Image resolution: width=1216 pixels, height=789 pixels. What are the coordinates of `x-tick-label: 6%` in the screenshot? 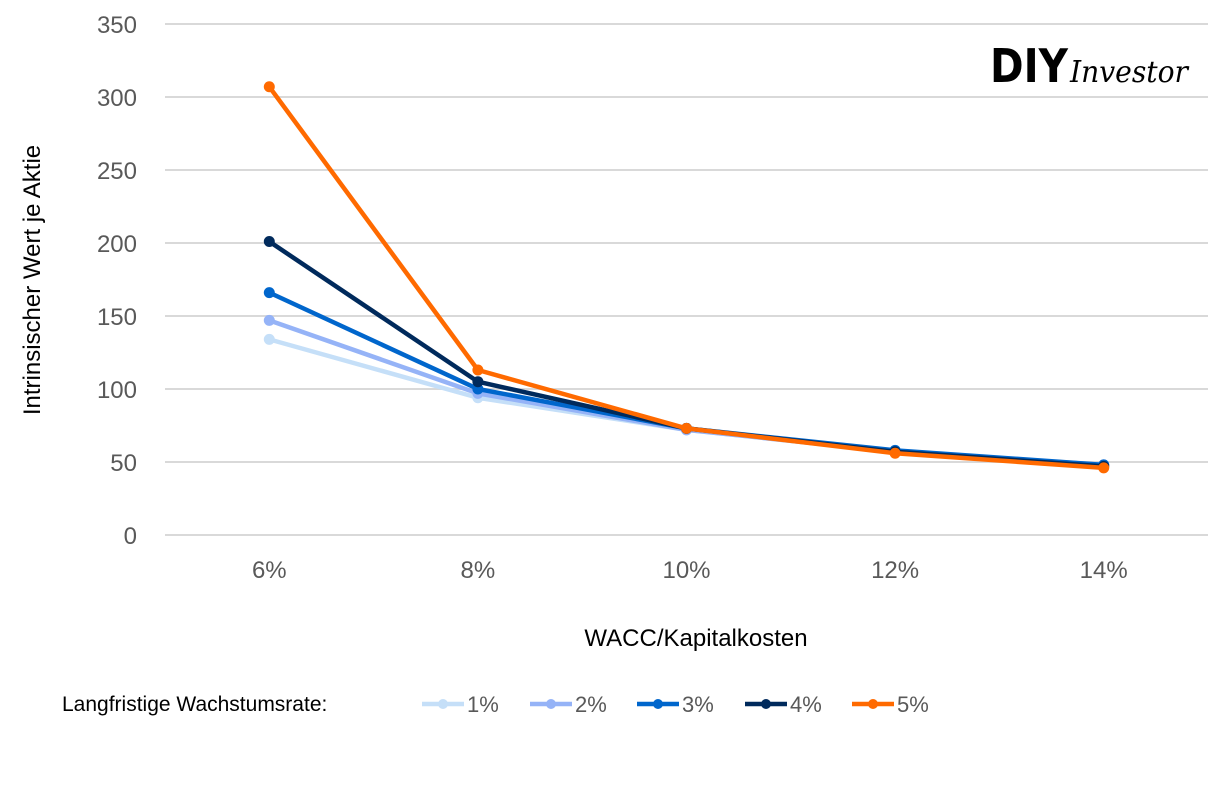 It's located at (269, 570).